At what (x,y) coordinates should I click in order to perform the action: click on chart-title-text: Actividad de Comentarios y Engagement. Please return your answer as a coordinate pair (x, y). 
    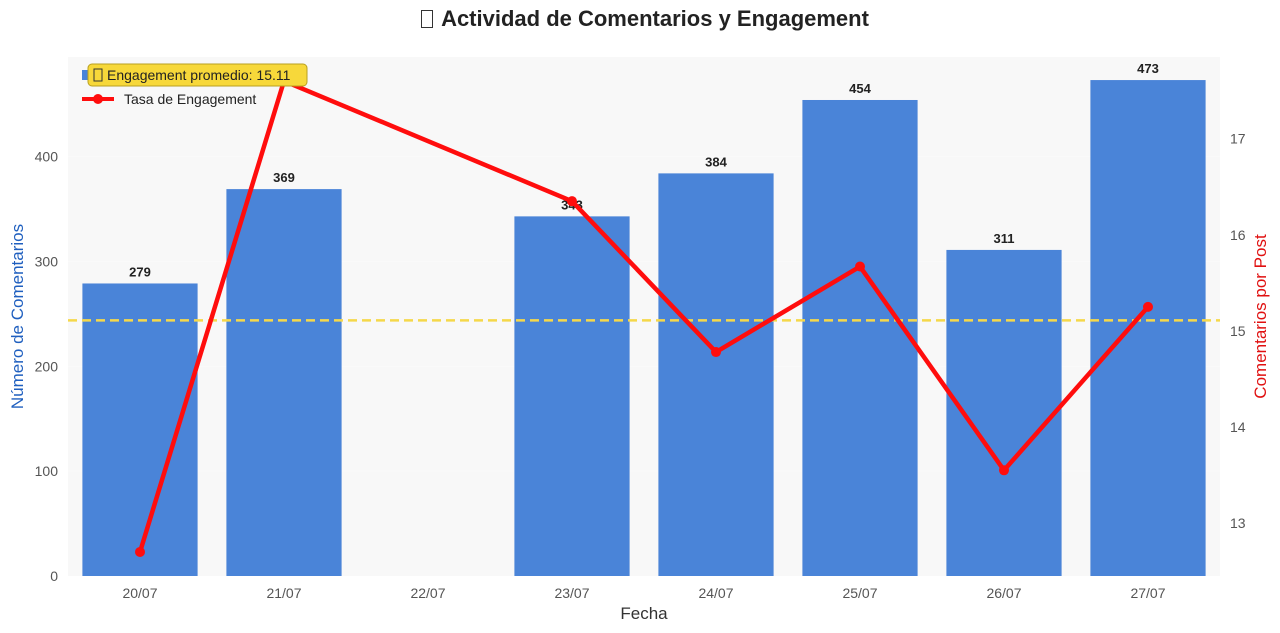
    Looking at the image, I should click on (655, 18).